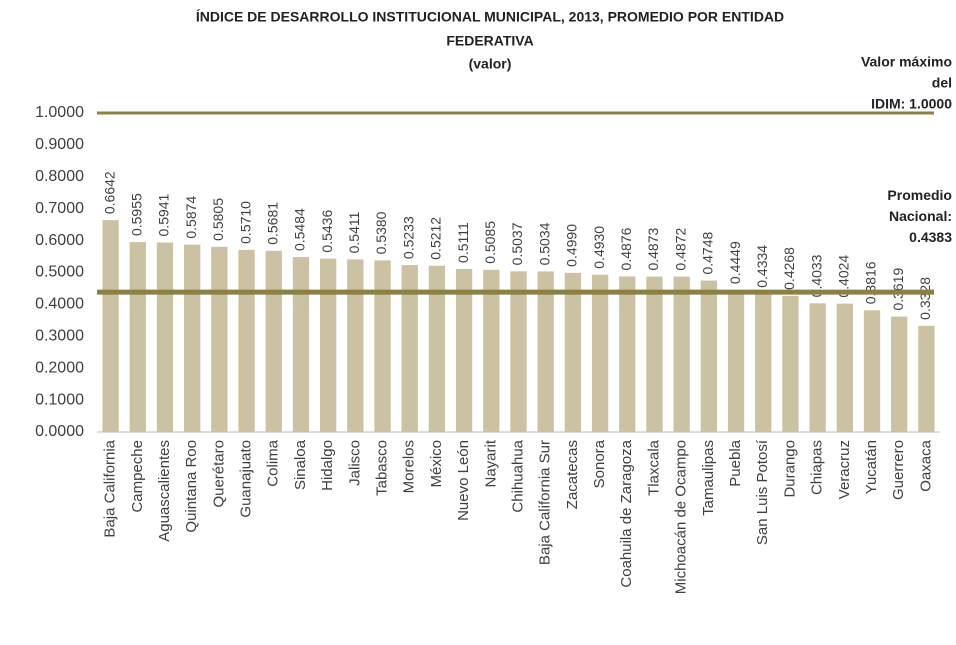 The height and width of the screenshot is (645, 956). Describe the element at coordinates (871, 467) in the screenshot. I see `x-tick-label: Yucatán` at that location.